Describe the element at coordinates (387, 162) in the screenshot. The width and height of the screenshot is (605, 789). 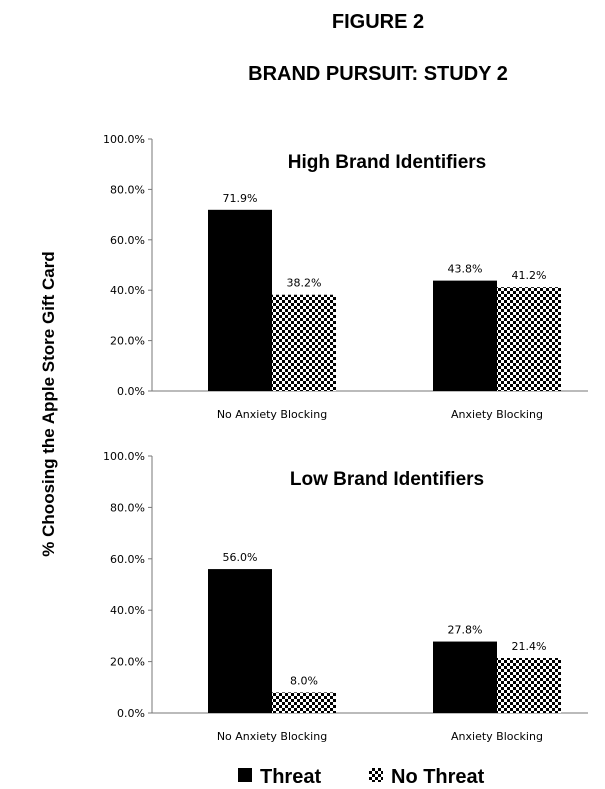
I see `chart-title: High Brand Identifiers` at that location.